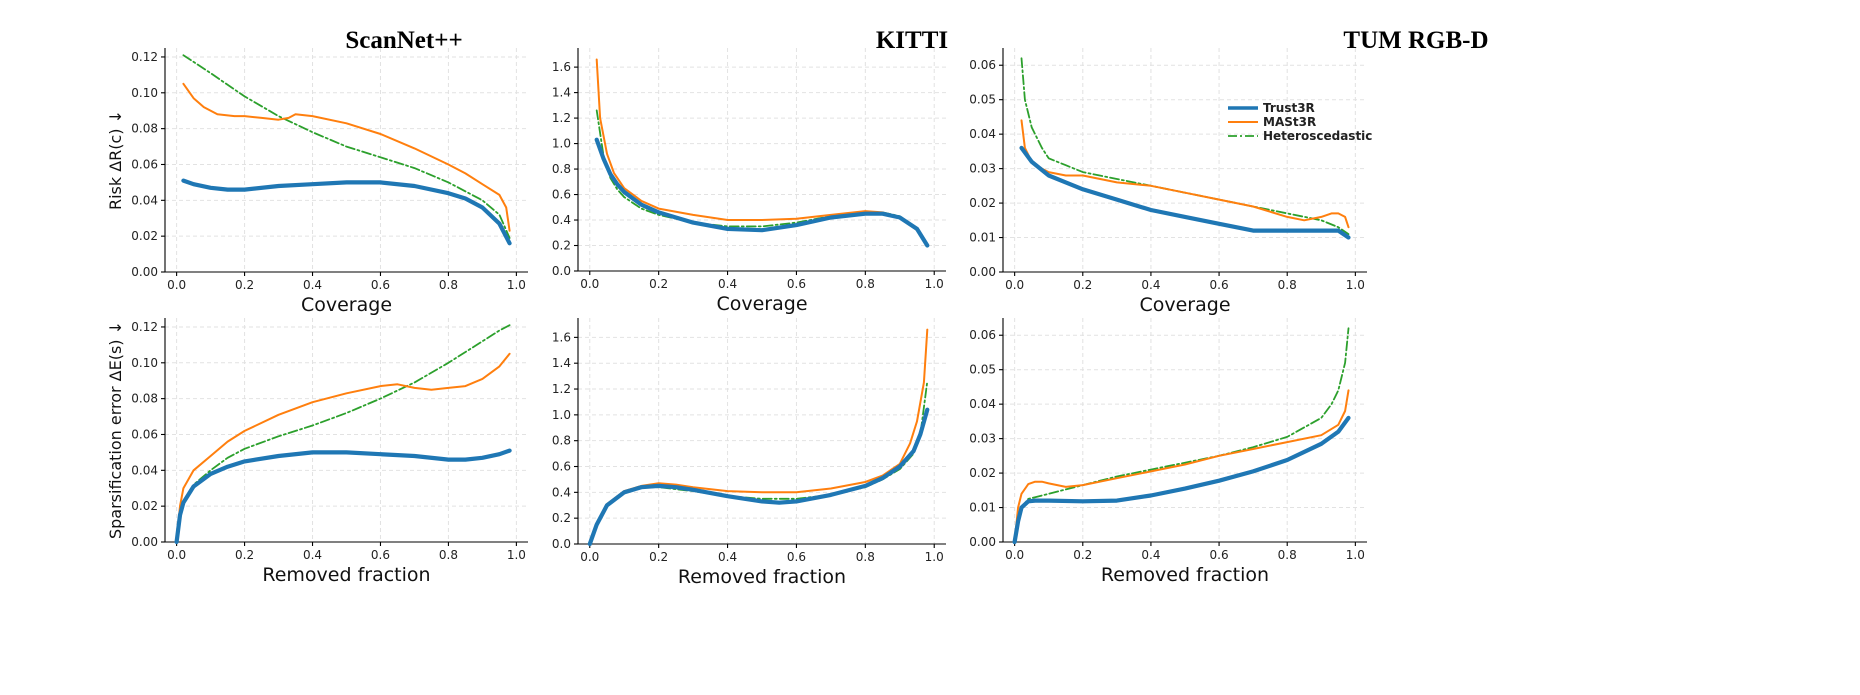 This screenshot has width=1860, height=695. I want to click on y-tick-label: 0.0, so click(561, 544).